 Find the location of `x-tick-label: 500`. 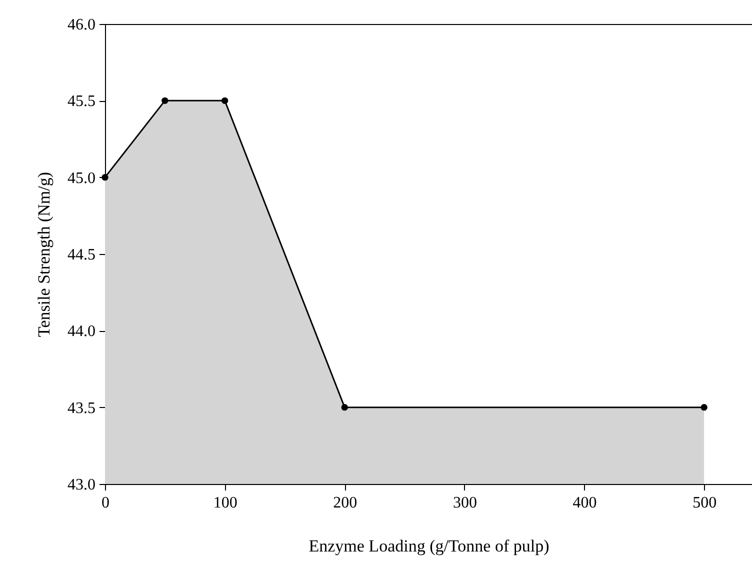

x-tick-label: 500 is located at coordinates (704, 503).